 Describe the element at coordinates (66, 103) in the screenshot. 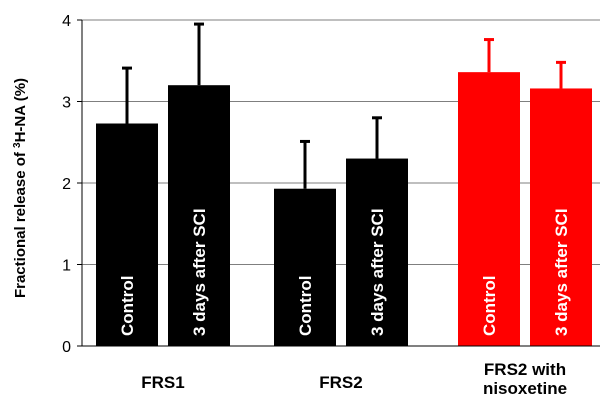

I see `y-tick-label: 3` at that location.